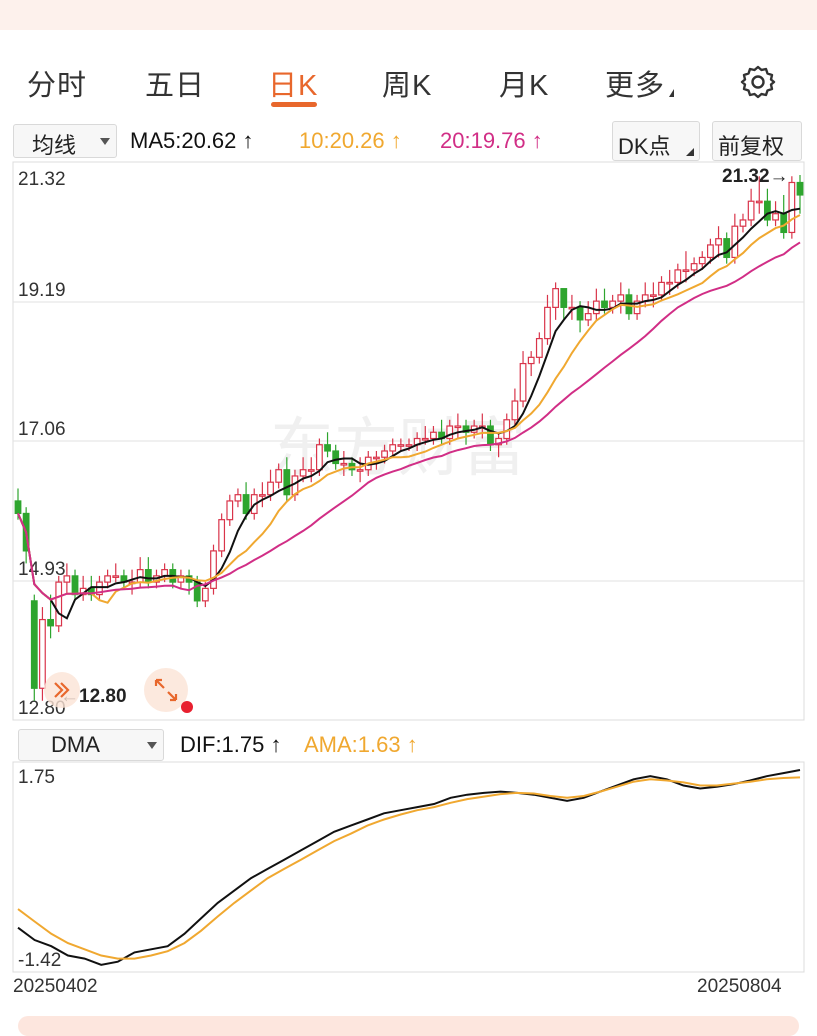 This screenshot has width=817, height=1036. What do you see at coordinates (644, 146) in the screenshot?
I see `dk-point-label: DK点` at bounding box center [644, 146].